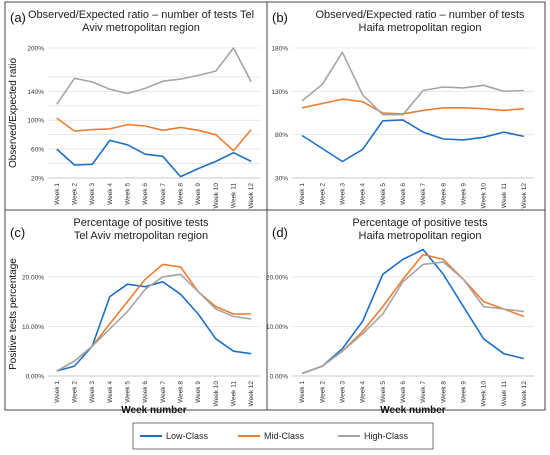  What do you see at coordinates (35, 121) in the screenshot?
I see `y-tick-label: 100%` at bounding box center [35, 121].